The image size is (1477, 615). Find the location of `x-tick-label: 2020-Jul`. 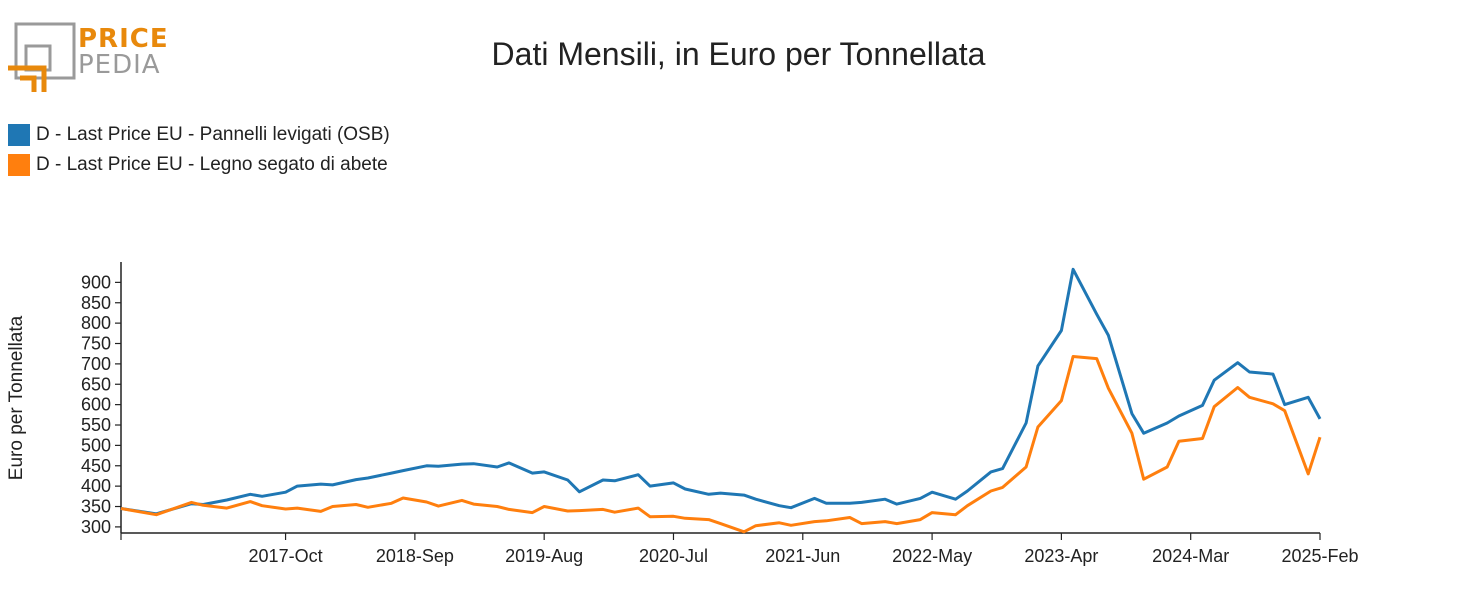

x-tick-label: 2020-Jul is located at coordinates (673, 556).